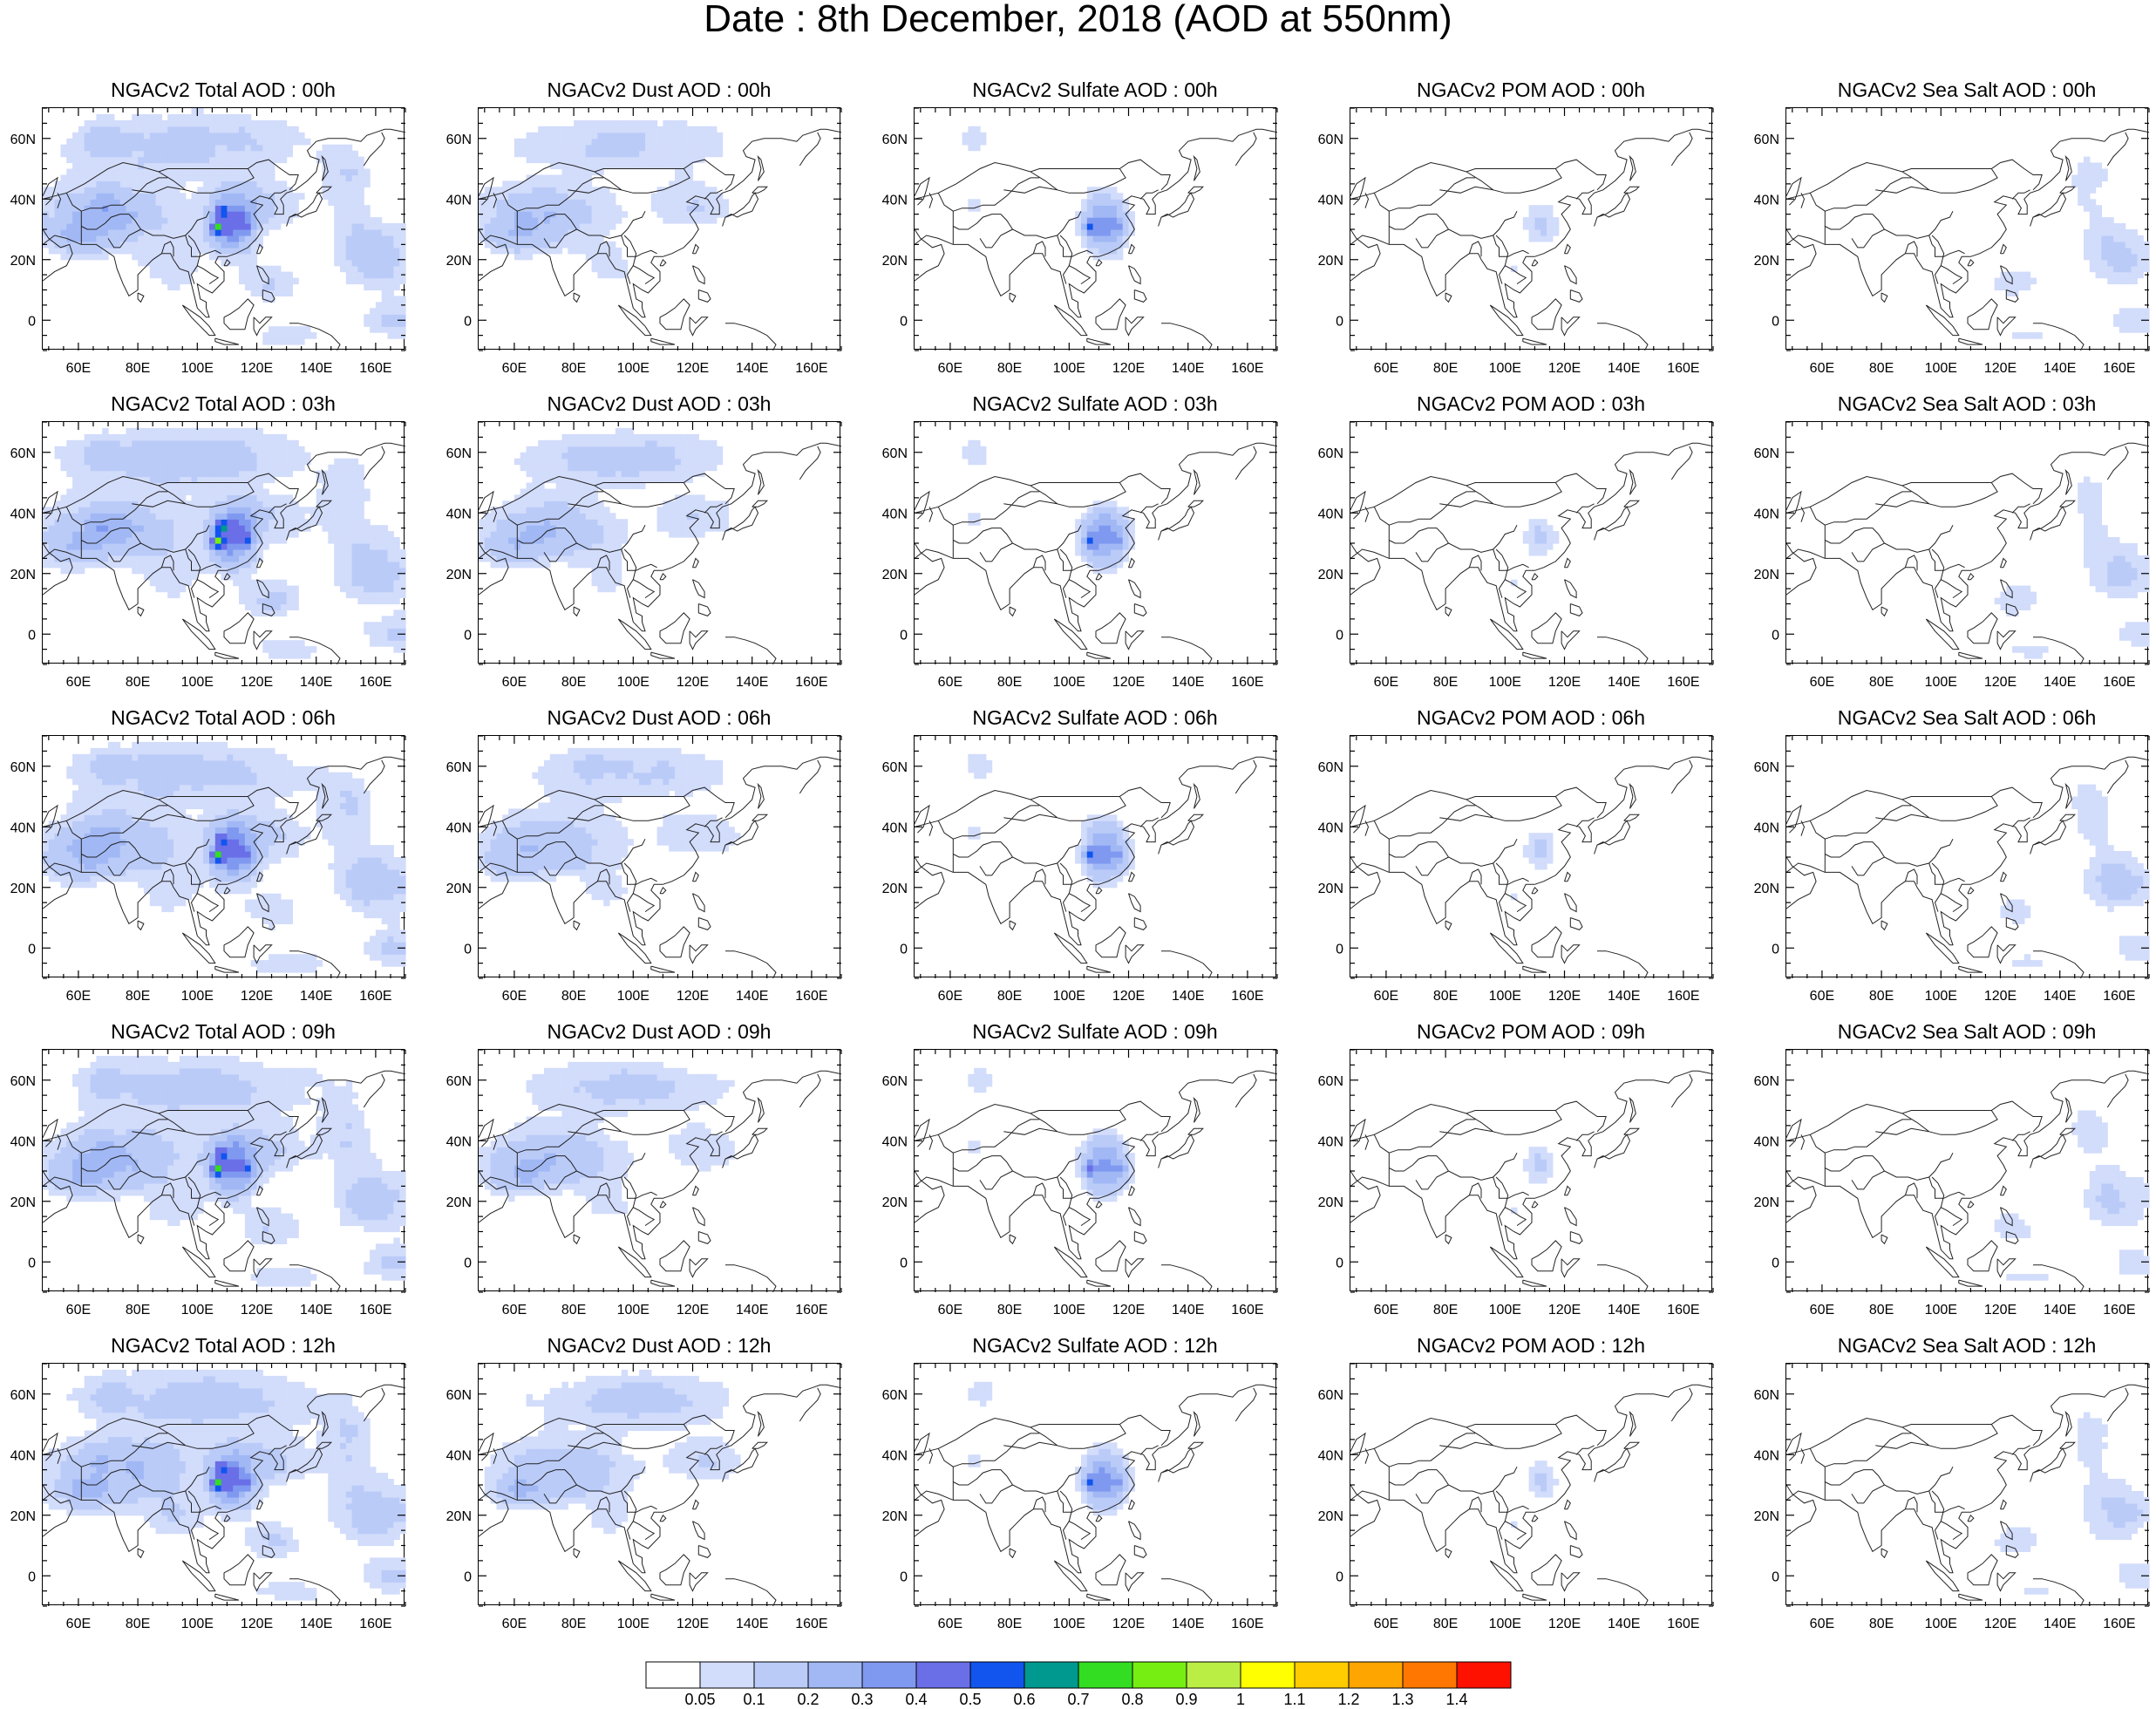 The width and height of the screenshot is (2156, 1709). Describe the element at coordinates (1531, 1345) in the screenshot. I see `panel-title-pom-4: NGACv2 POM AOD : 12h` at that location.